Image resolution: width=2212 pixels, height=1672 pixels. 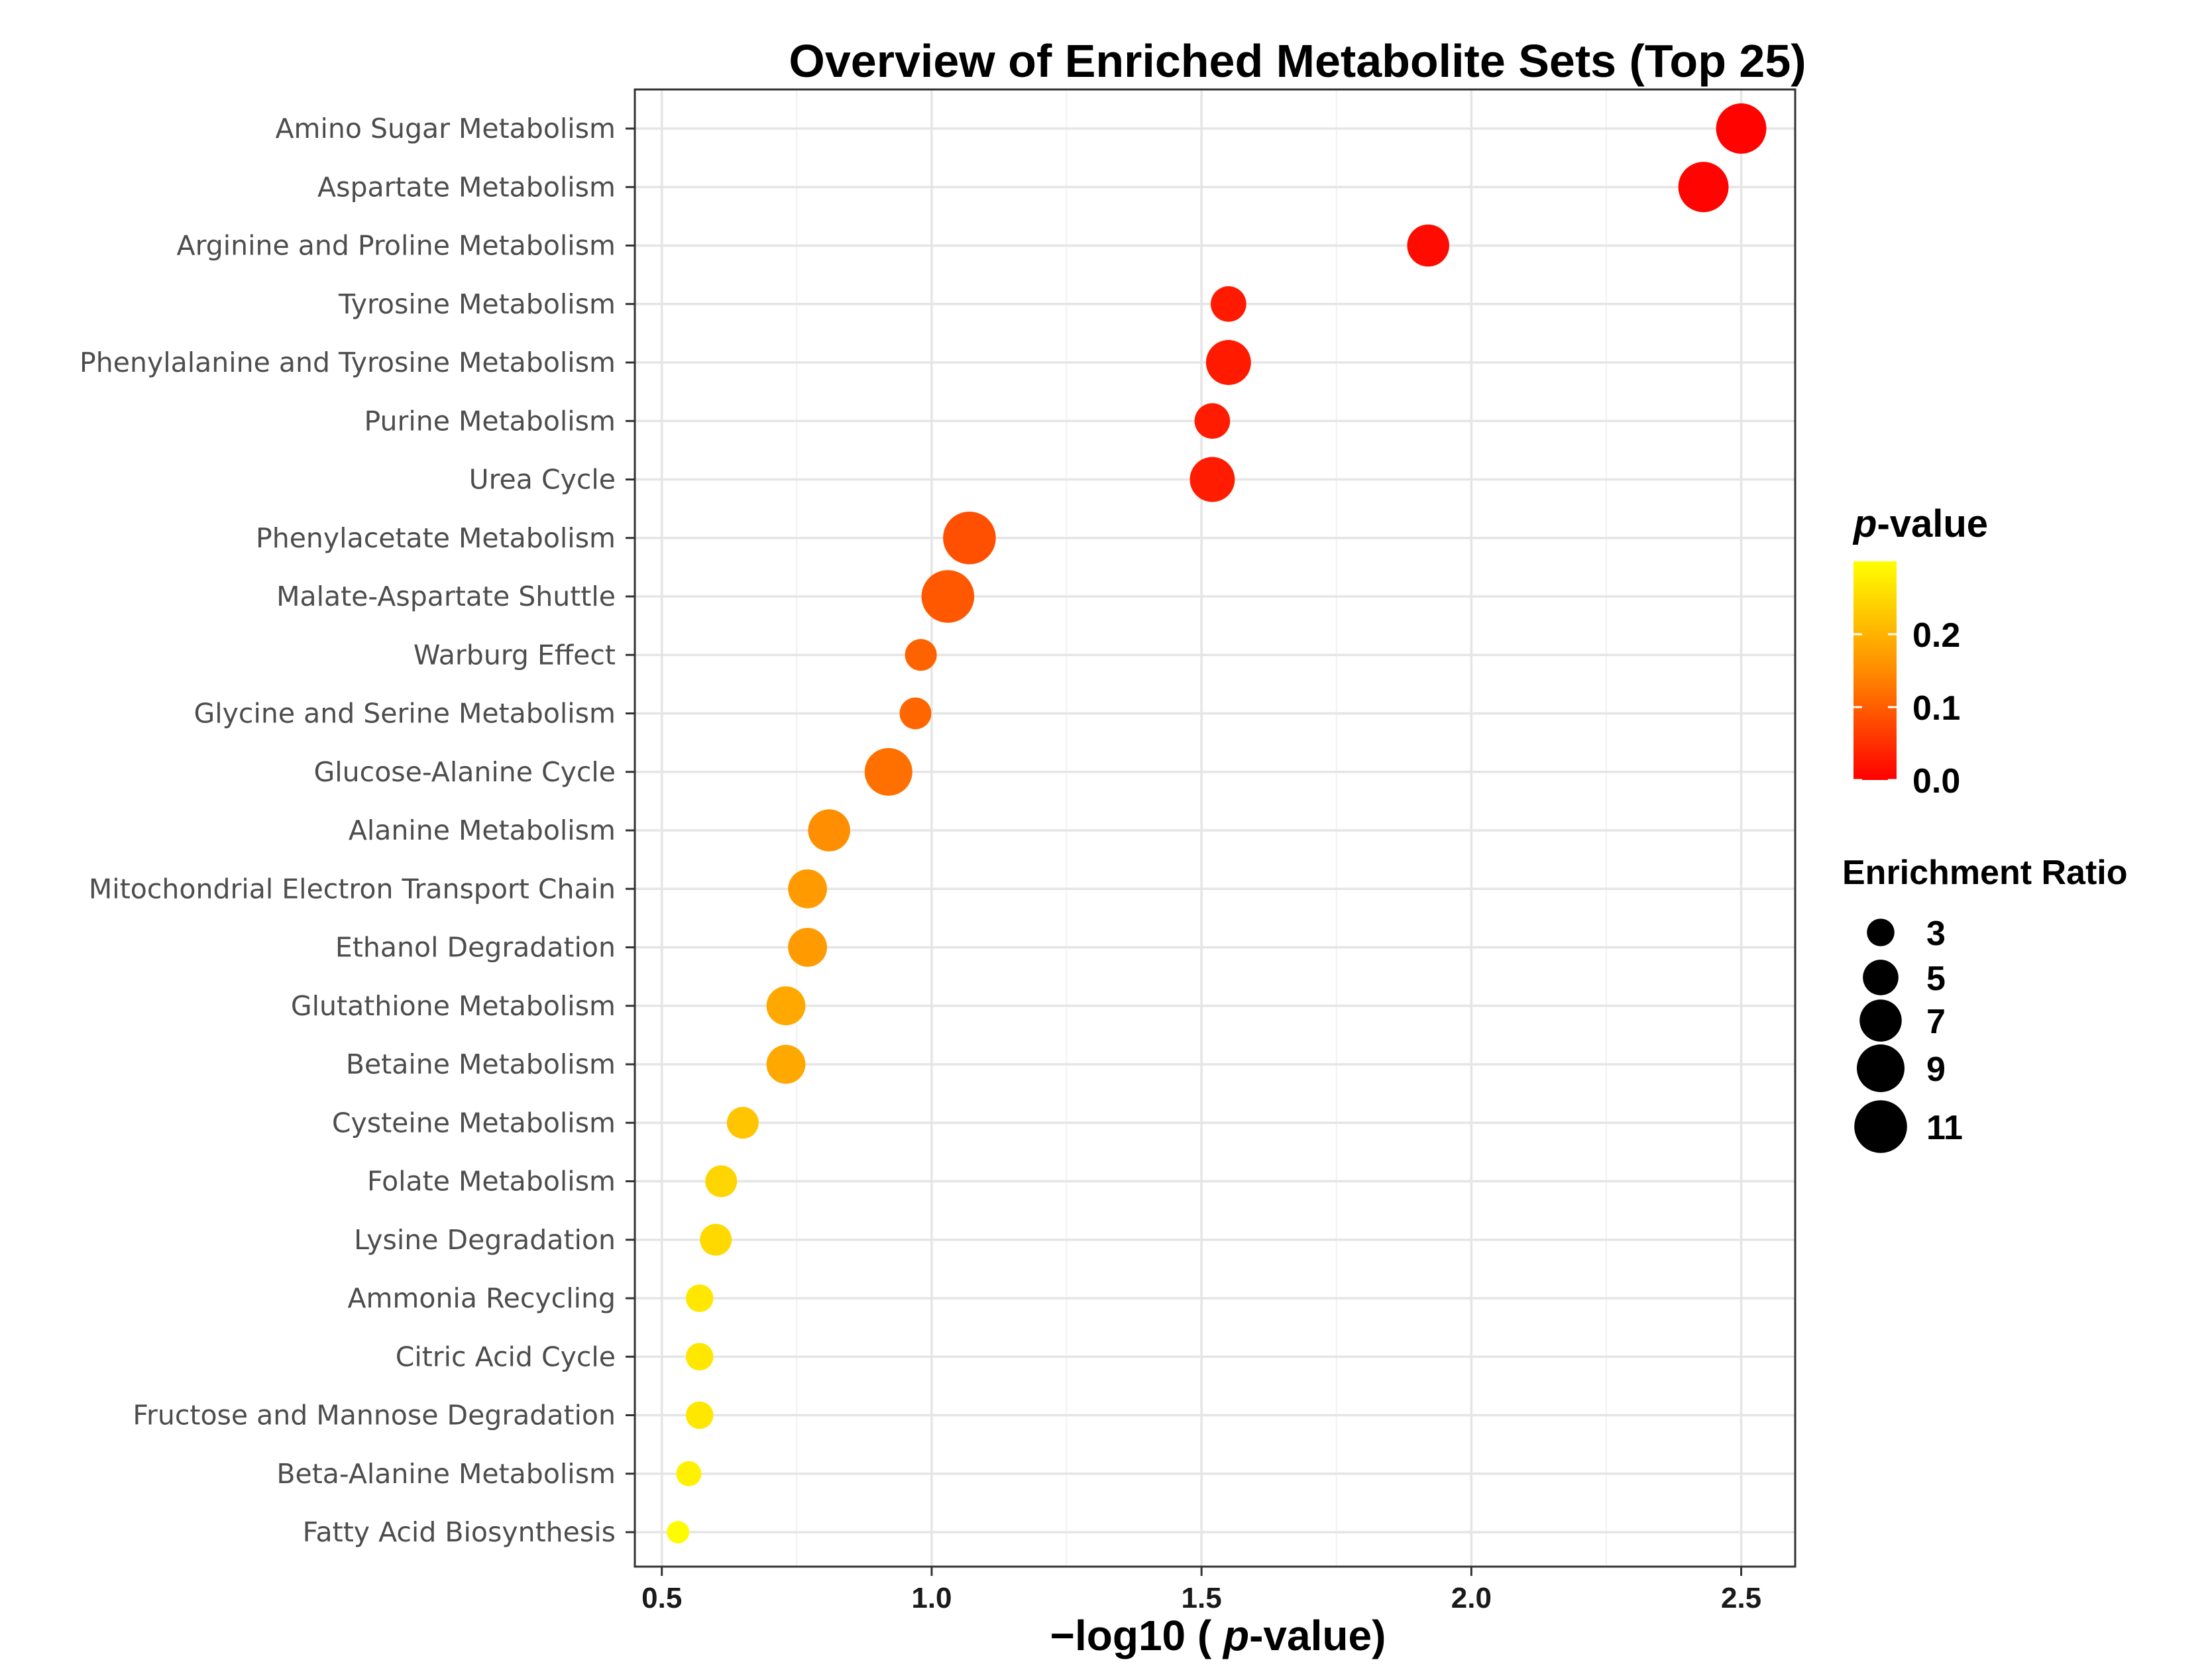 What do you see at coordinates (352, 889) in the screenshot?
I see `y-tick-label: Mitochondrial Electron Transport Chain` at bounding box center [352, 889].